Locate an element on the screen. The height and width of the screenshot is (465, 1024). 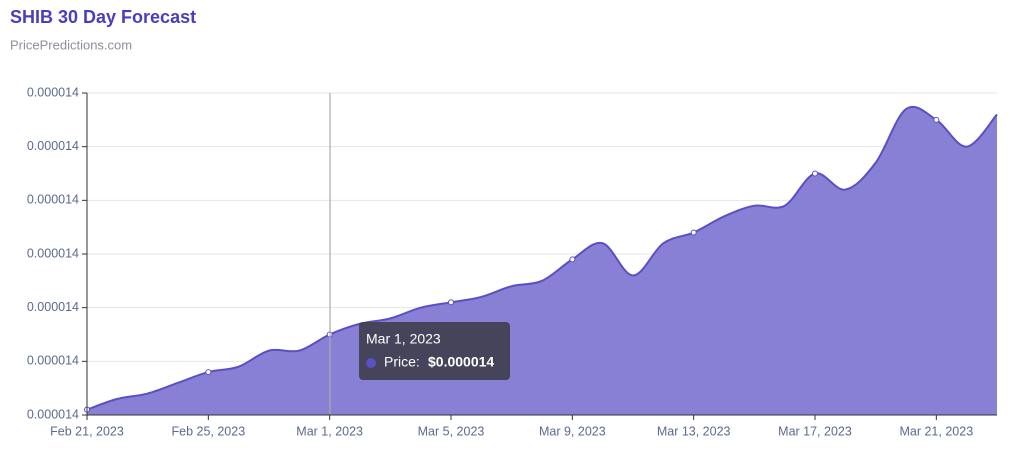
x-tick-label: Feb 21, 2023 is located at coordinates (87, 431).